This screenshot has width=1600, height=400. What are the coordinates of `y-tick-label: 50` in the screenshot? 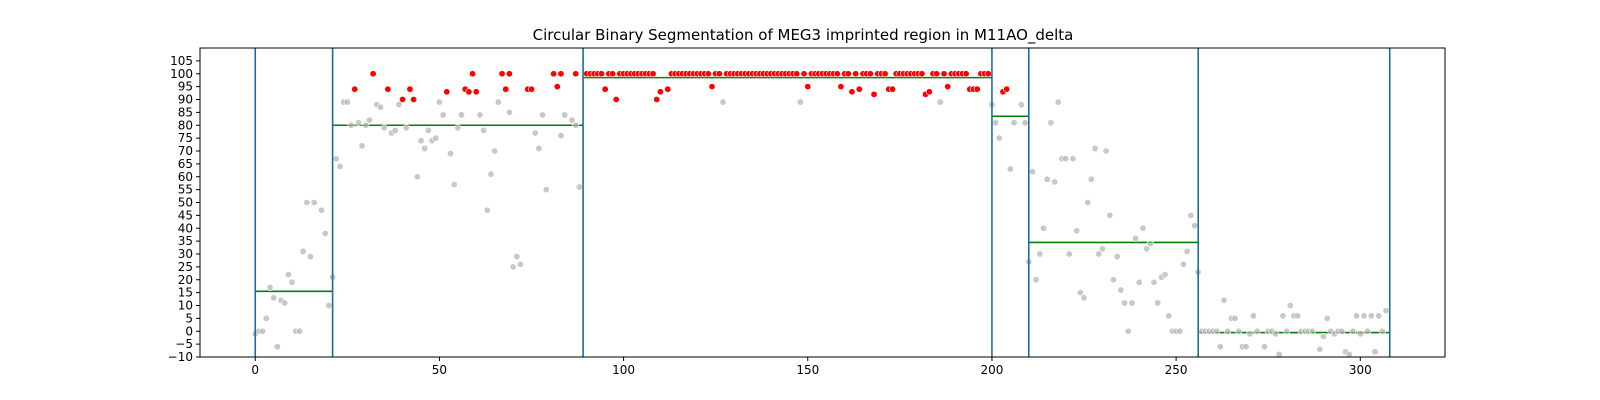 It's located at (185, 203).